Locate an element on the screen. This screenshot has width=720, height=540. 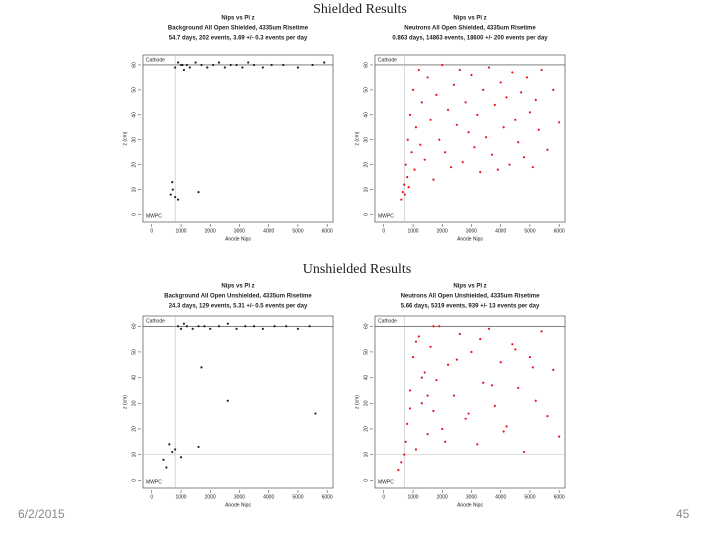
y-tick-label: 50 is located at coordinates (134, 90).